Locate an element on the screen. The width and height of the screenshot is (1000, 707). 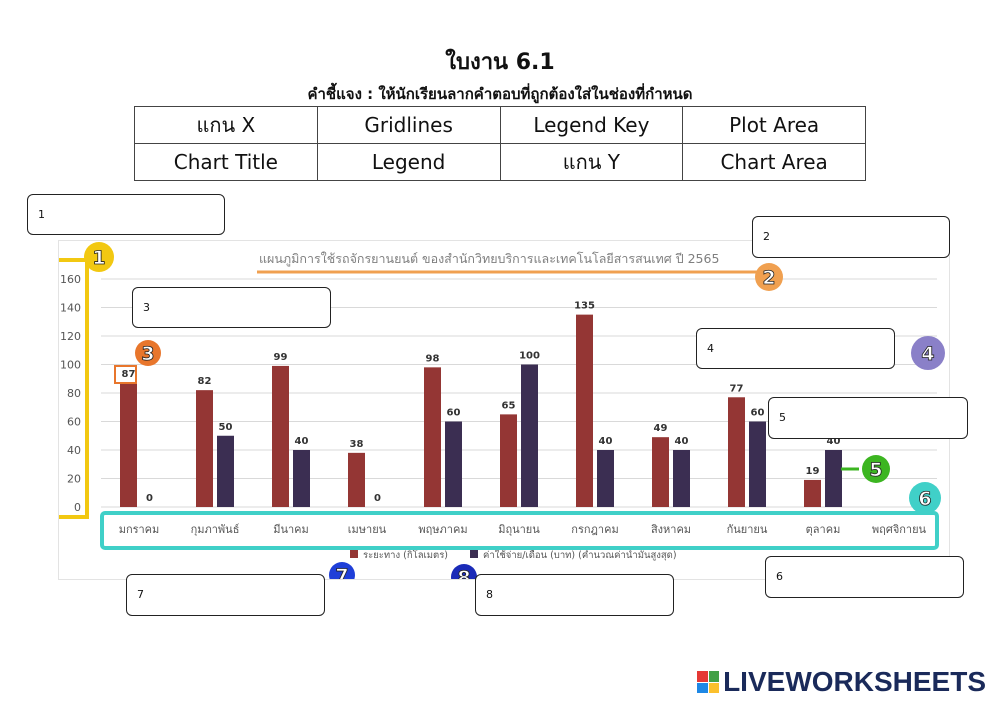
data-label: 19 is located at coordinates (813, 471).